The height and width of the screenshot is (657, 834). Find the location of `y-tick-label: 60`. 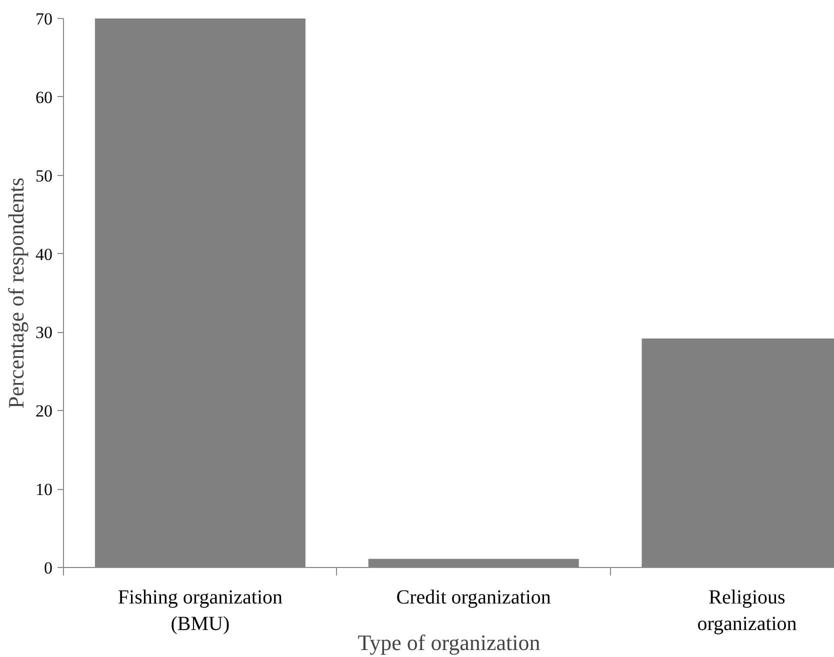

y-tick-label: 60 is located at coordinates (44, 97).